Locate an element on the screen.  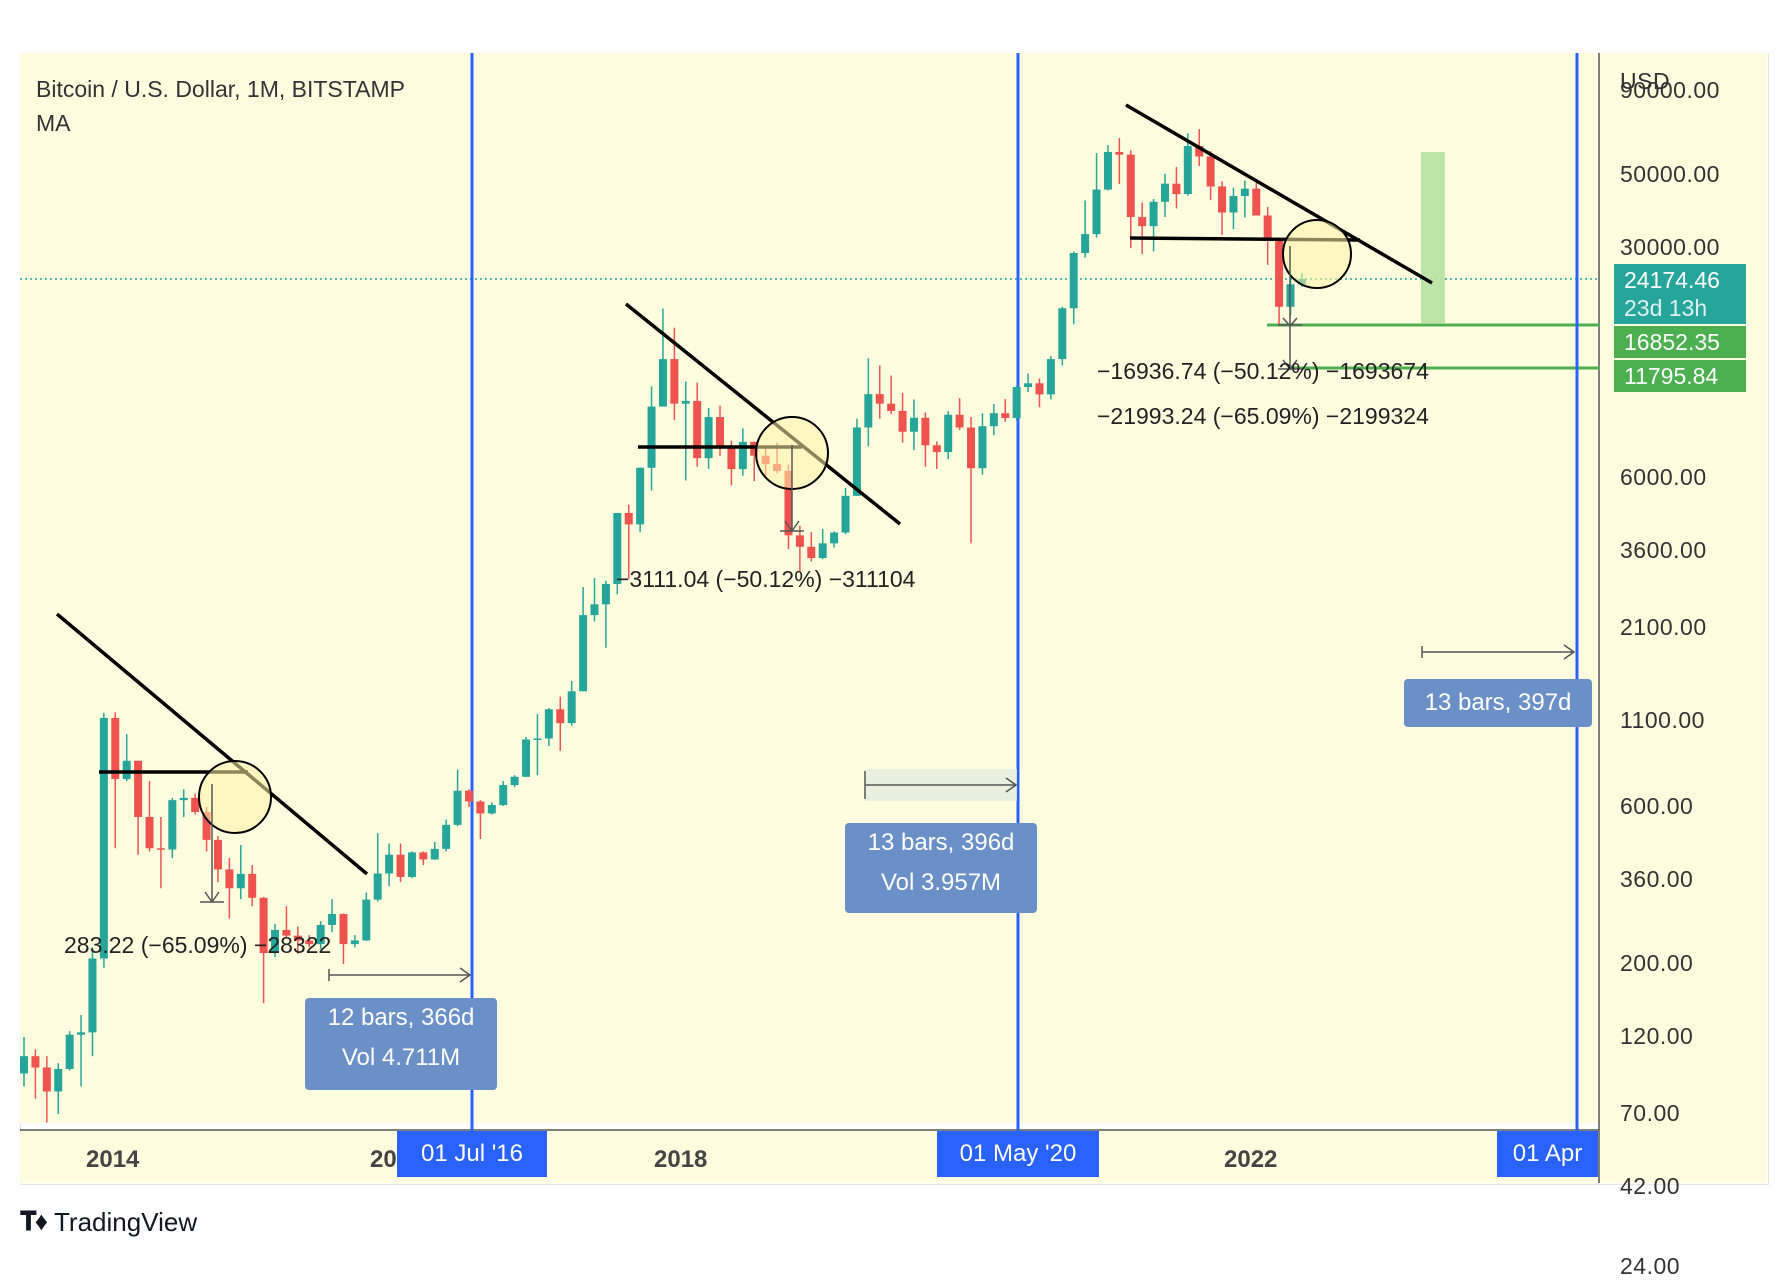
indicator-legend: MA is located at coordinates (53, 123).